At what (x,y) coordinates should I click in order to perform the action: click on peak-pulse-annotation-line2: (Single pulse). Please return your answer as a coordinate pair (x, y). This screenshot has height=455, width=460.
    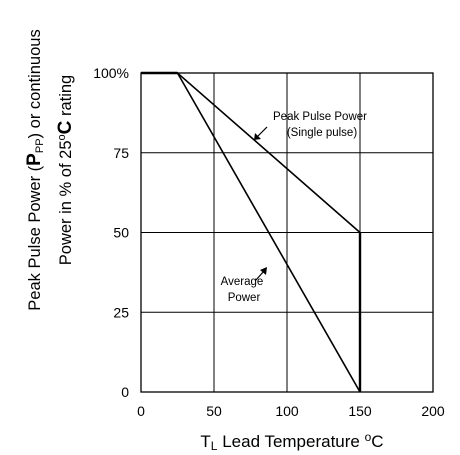
    Looking at the image, I should click on (322, 133).